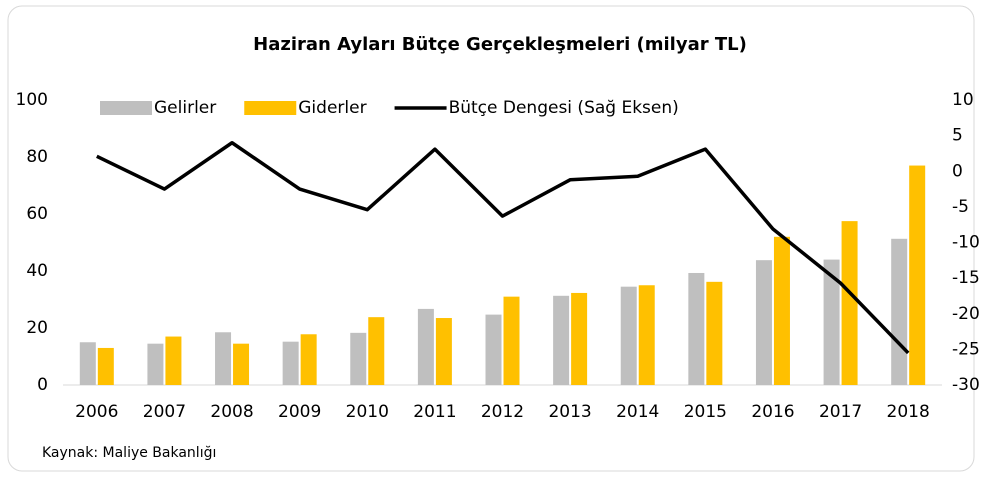 The height and width of the screenshot is (479, 982). What do you see at coordinates (367, 412) in the screenshot?
I see `x-tick-label: 2010` at bounding box center [367, 412].